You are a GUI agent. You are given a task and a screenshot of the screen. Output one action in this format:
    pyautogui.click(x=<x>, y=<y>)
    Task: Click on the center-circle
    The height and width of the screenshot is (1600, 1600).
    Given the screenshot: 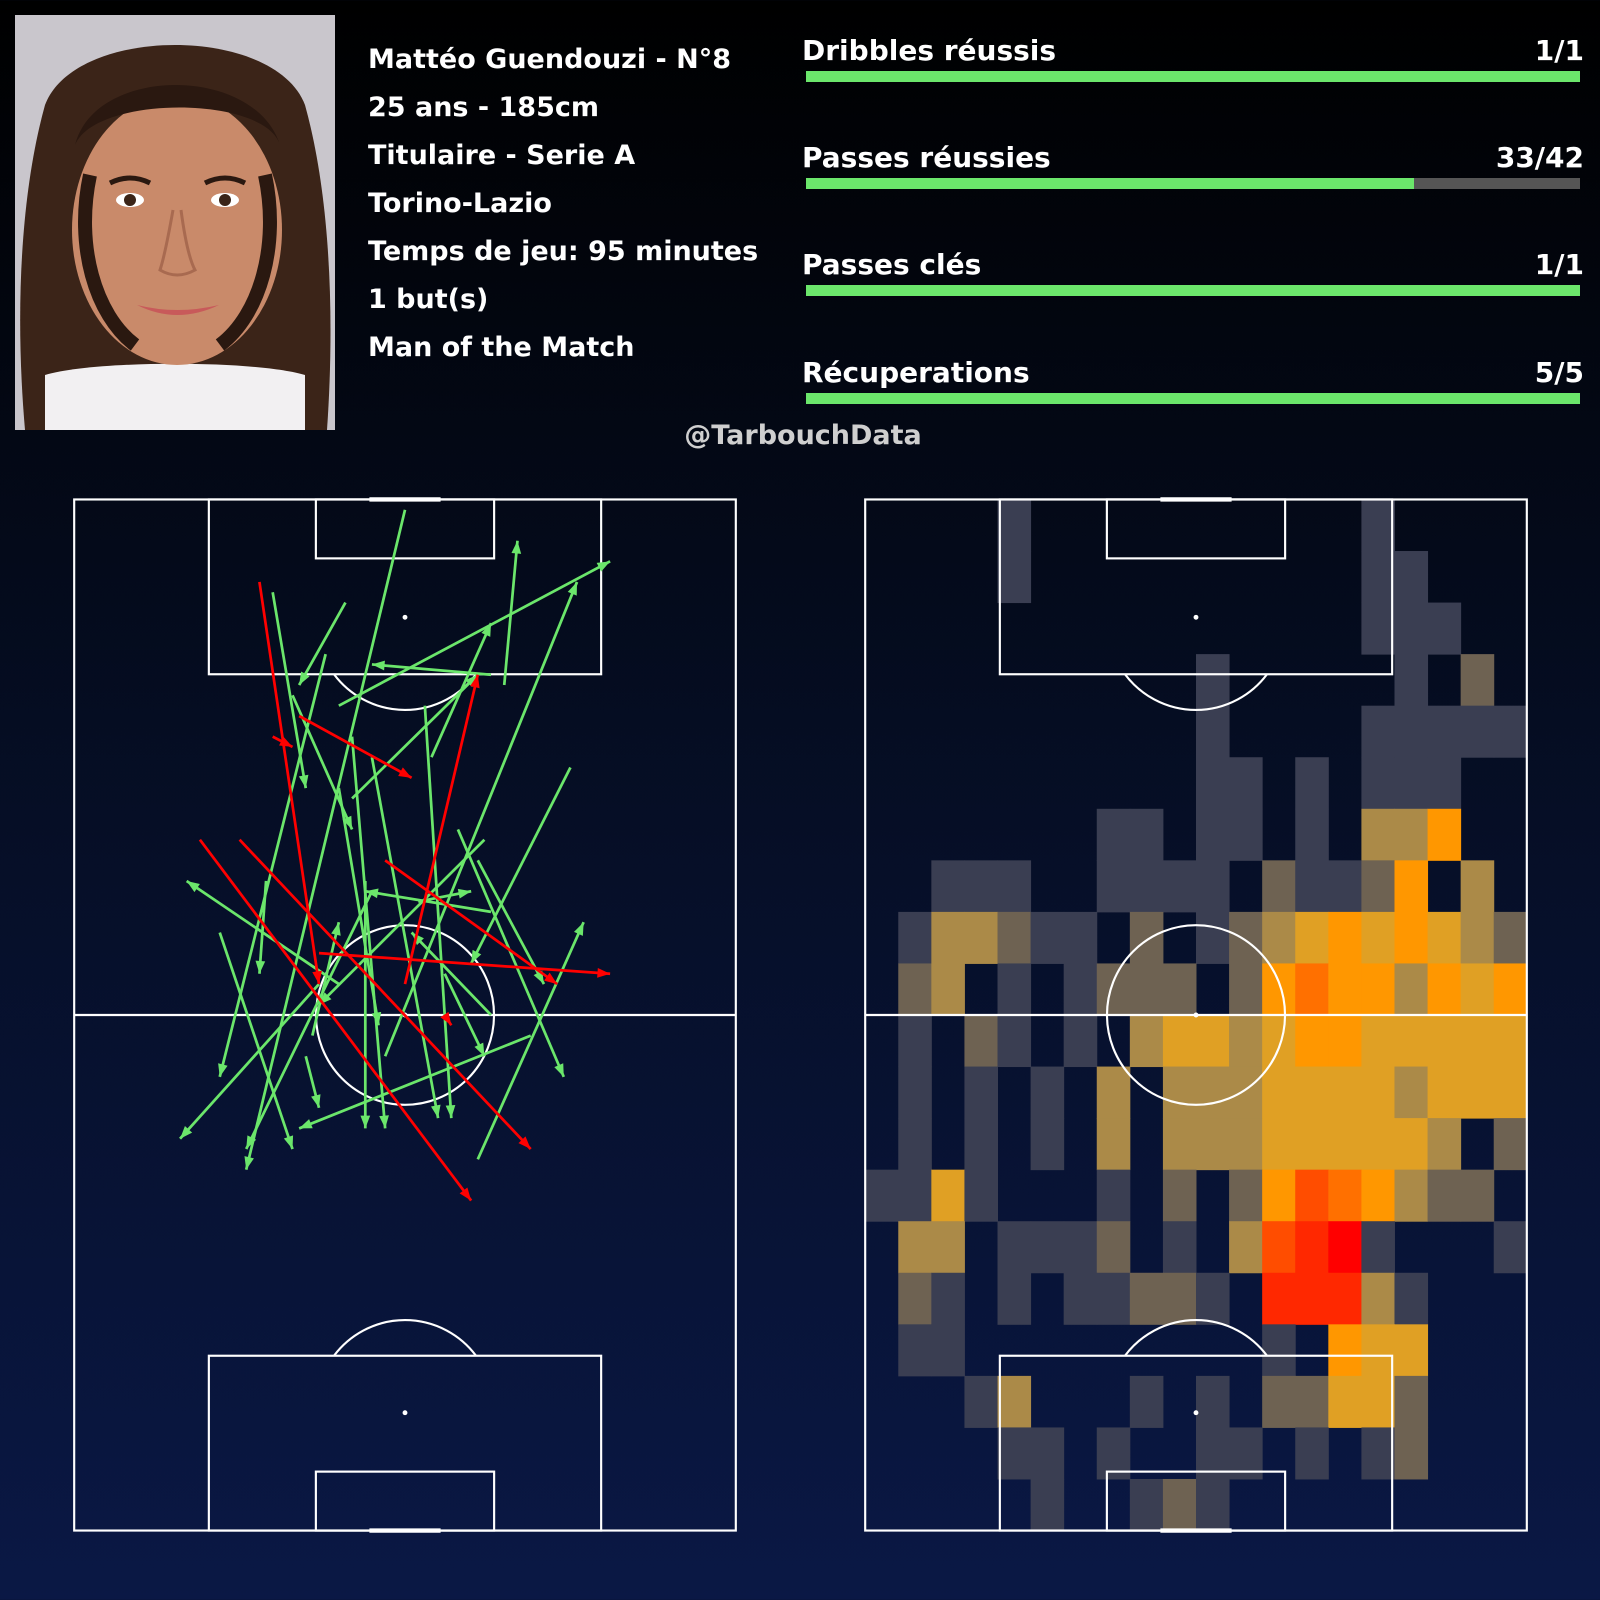 What is the action you would take?
    pyautogui.click(x=1196, y=1015)
    